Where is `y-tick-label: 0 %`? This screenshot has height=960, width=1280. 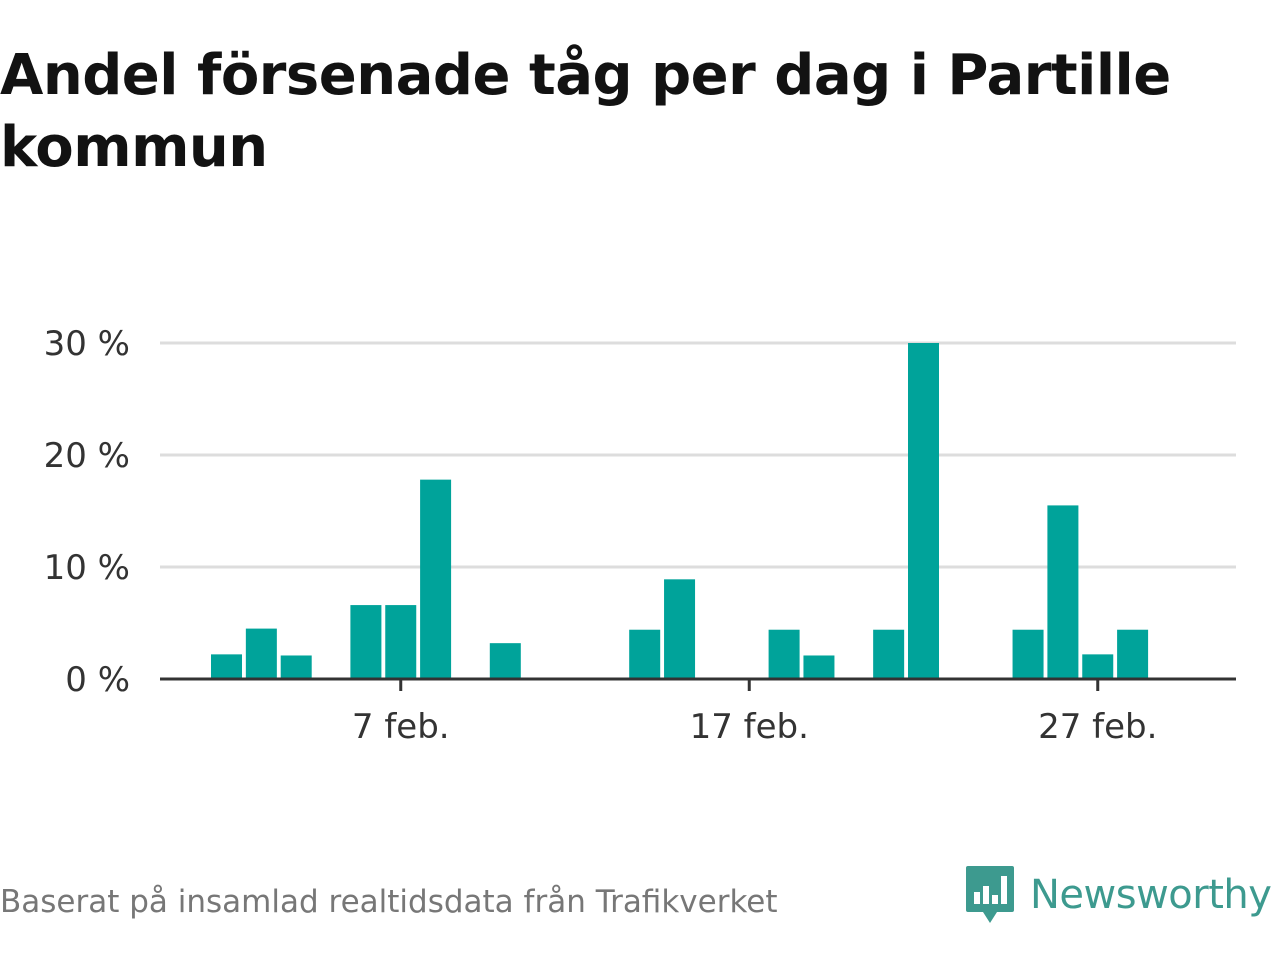
y-tick-label: 0 % is located at coordinates (97, 680).